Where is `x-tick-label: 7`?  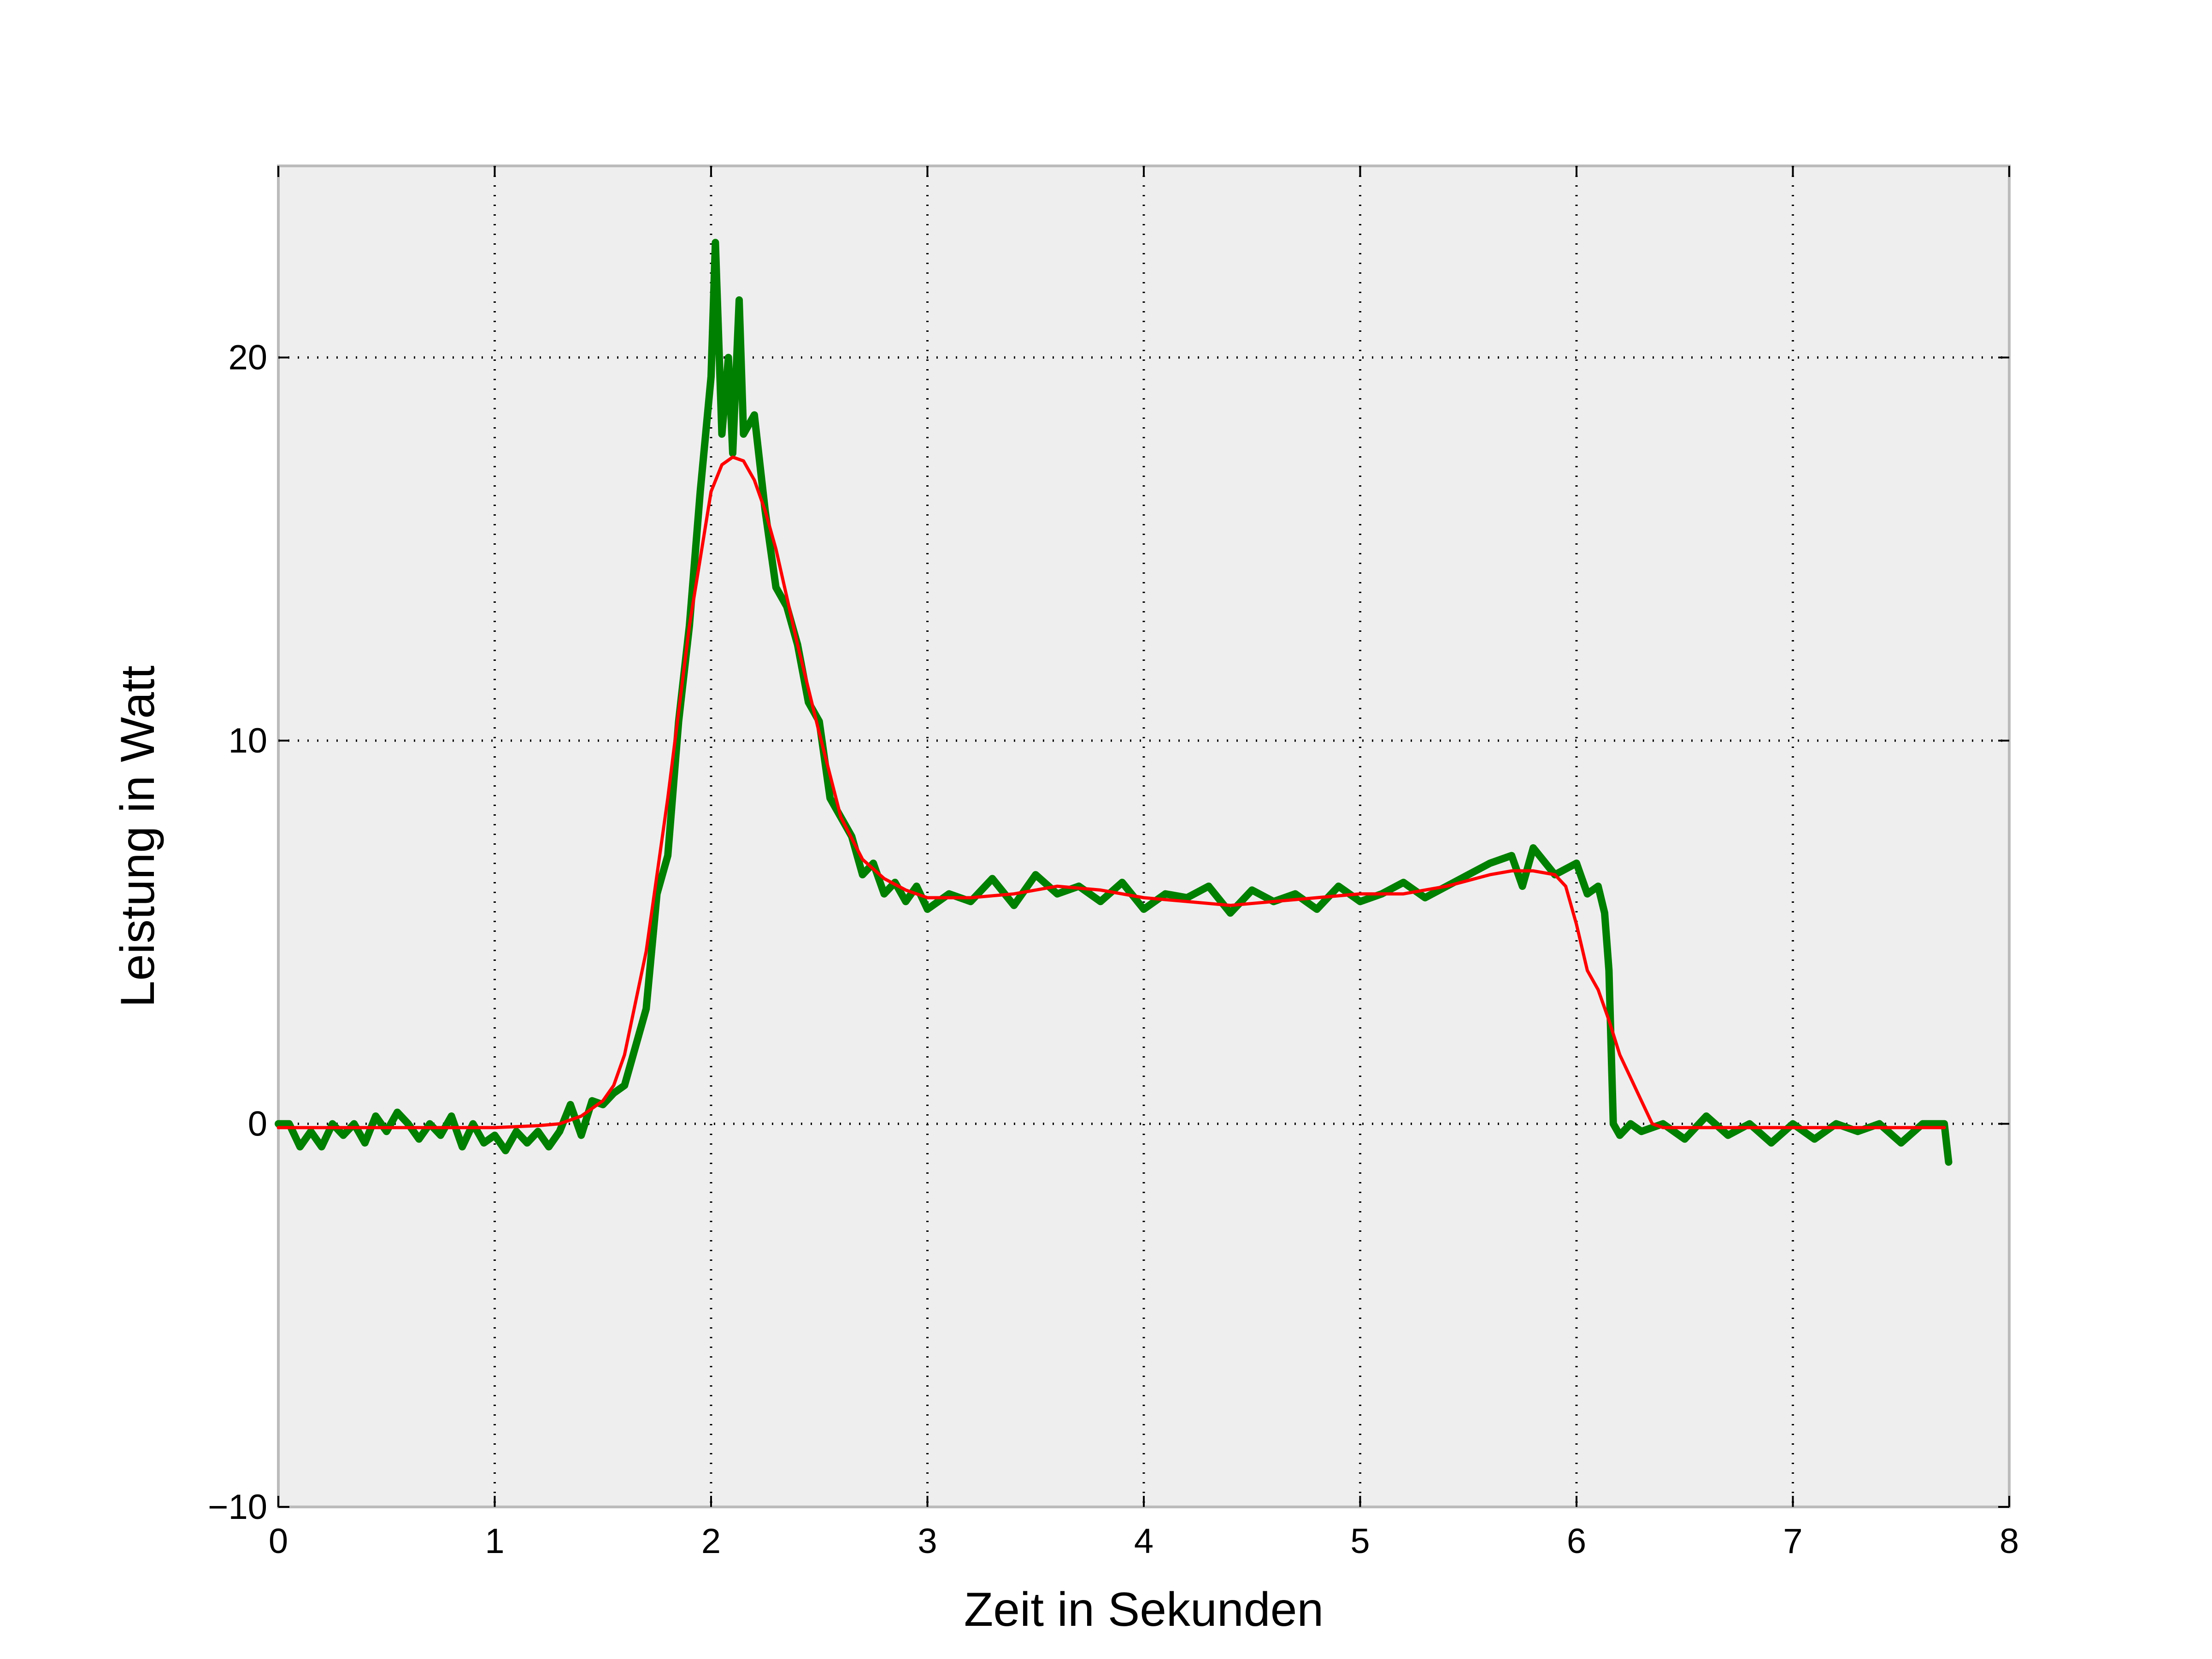 x-tick-label: 7 is located at coordinates (1792, 1541).